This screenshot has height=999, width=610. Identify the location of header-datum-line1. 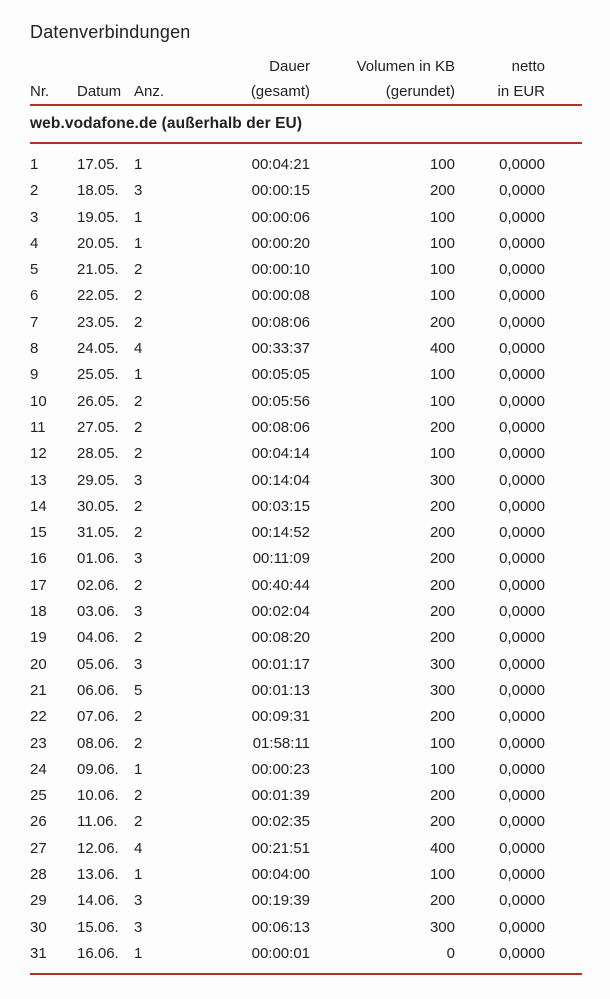
(105, 66).